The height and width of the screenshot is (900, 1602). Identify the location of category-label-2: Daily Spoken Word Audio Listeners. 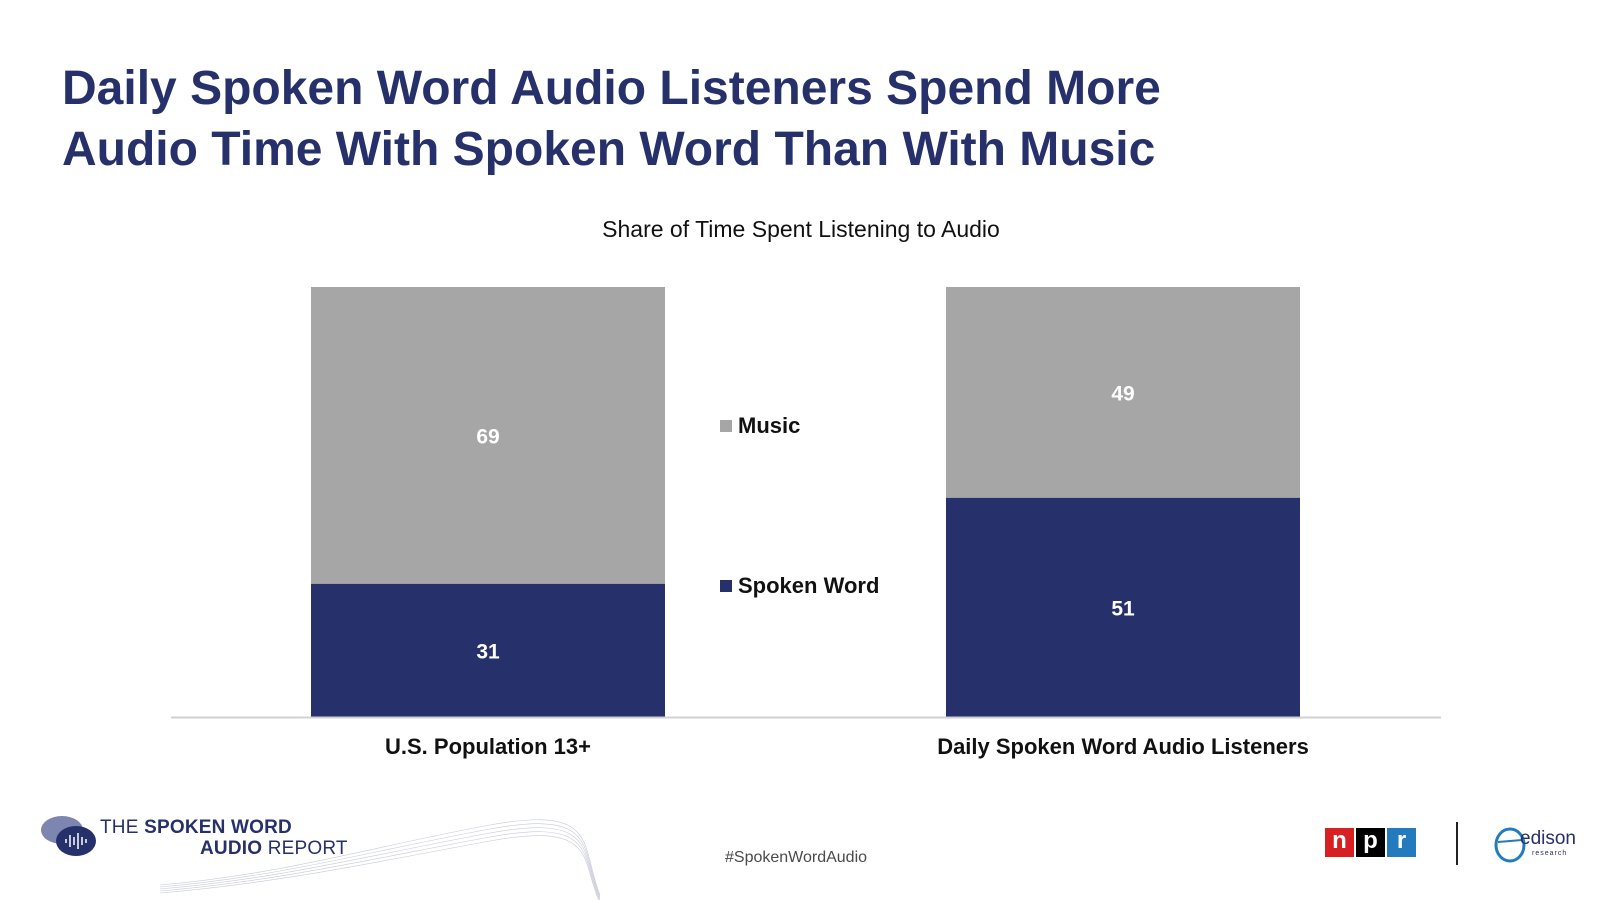
(1123, 746).